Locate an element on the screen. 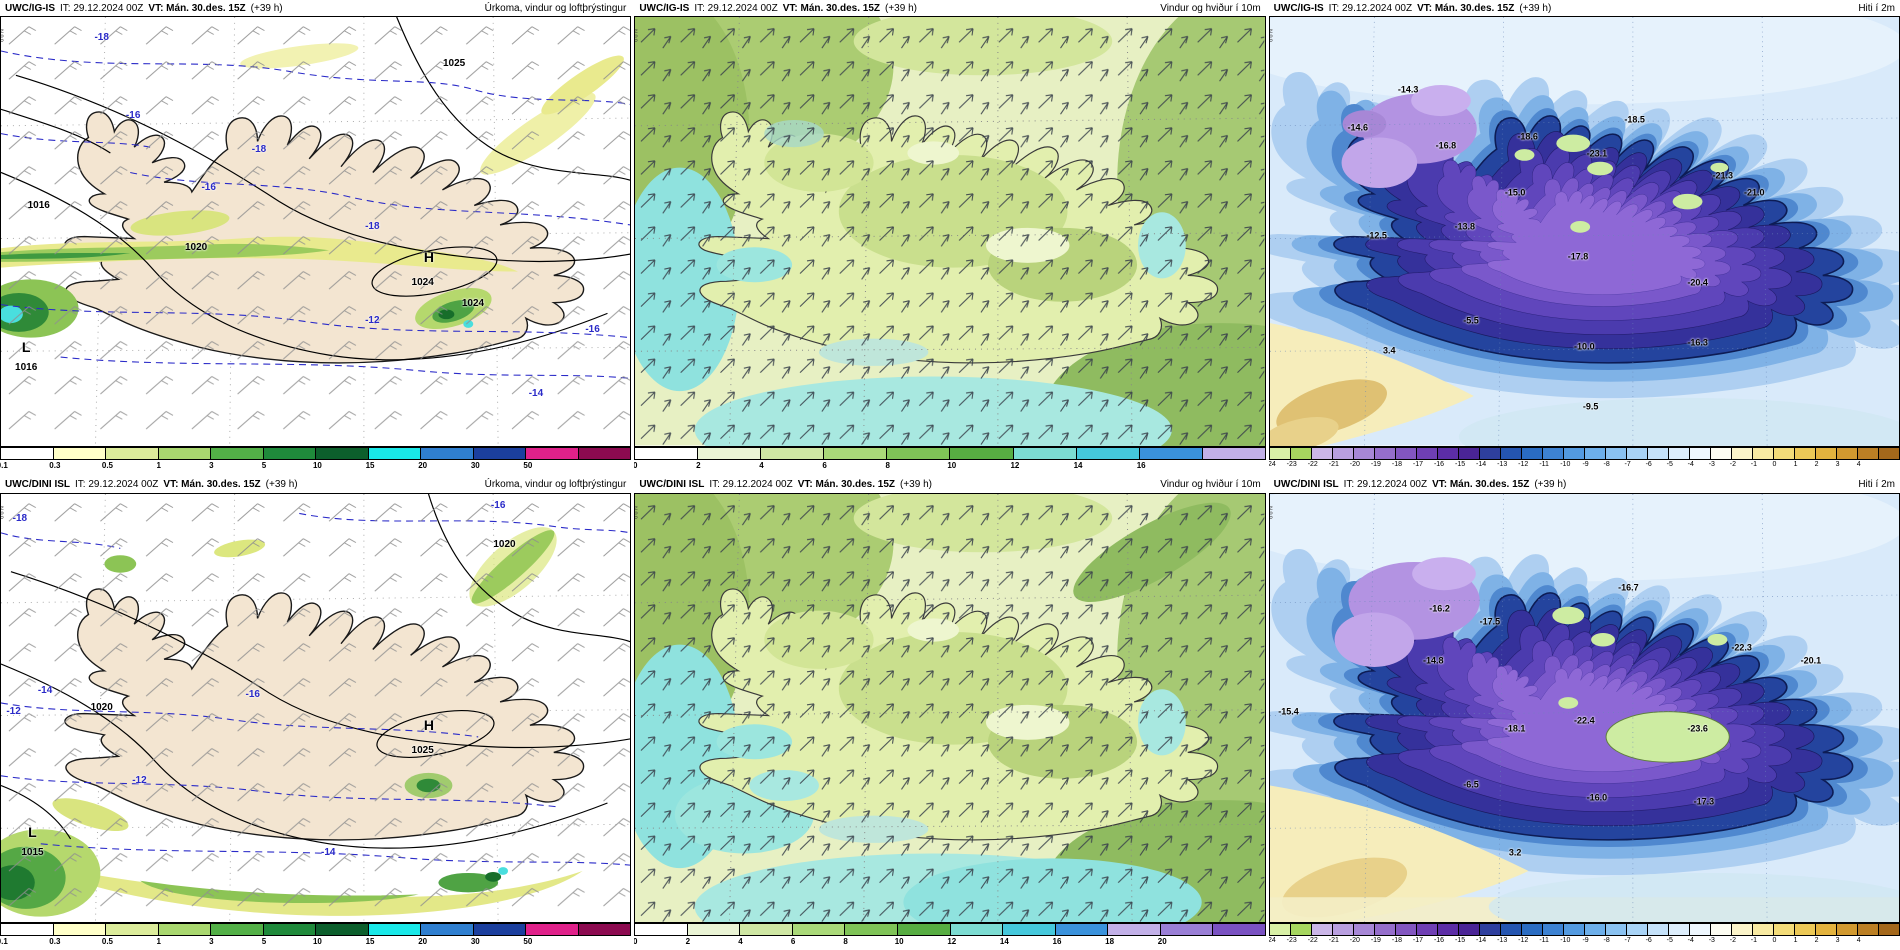 The height and width of the screenshot is (950, 1900). map-label: -18 is located at coordinates (20, 519).